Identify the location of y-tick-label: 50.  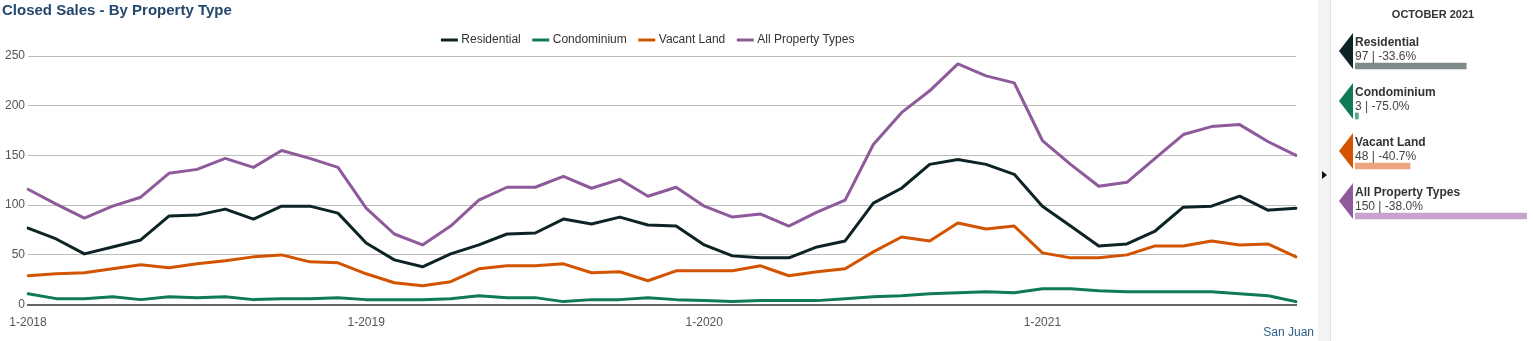
(18, 254).